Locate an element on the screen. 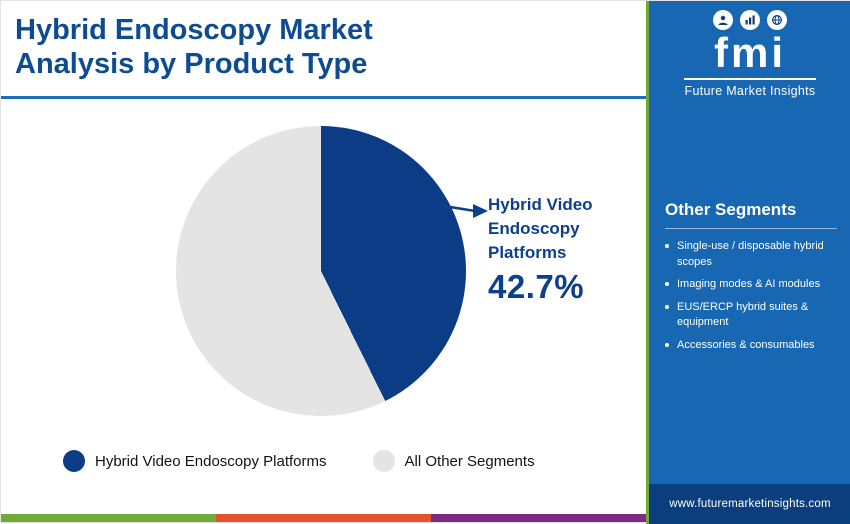 The width and height of the screenshot is (850, 524). list-item: Single-use / disposable hybrid scopes is located at coordinates (753, 254).